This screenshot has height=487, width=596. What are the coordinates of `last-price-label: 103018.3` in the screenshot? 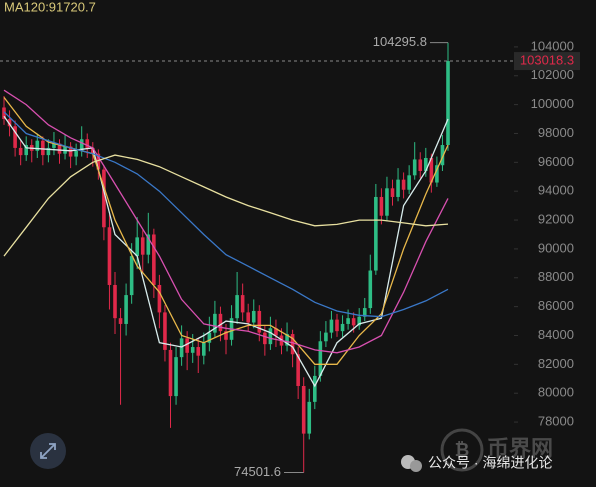 It's located at (547, 59).